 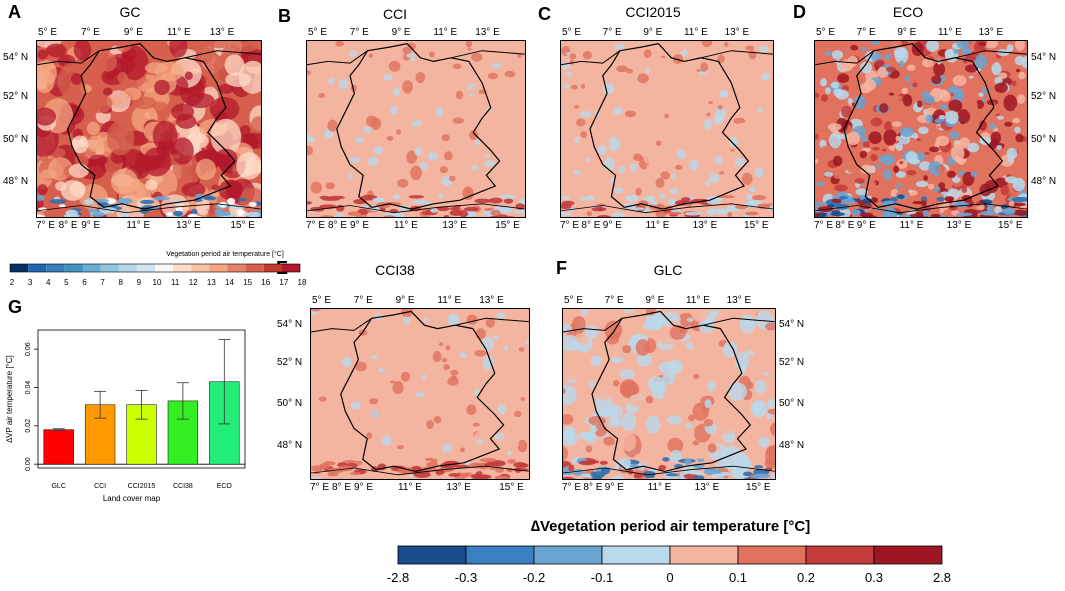 I want to click on glc-bottom-tick: 8° E, so click(x=593, y=487).